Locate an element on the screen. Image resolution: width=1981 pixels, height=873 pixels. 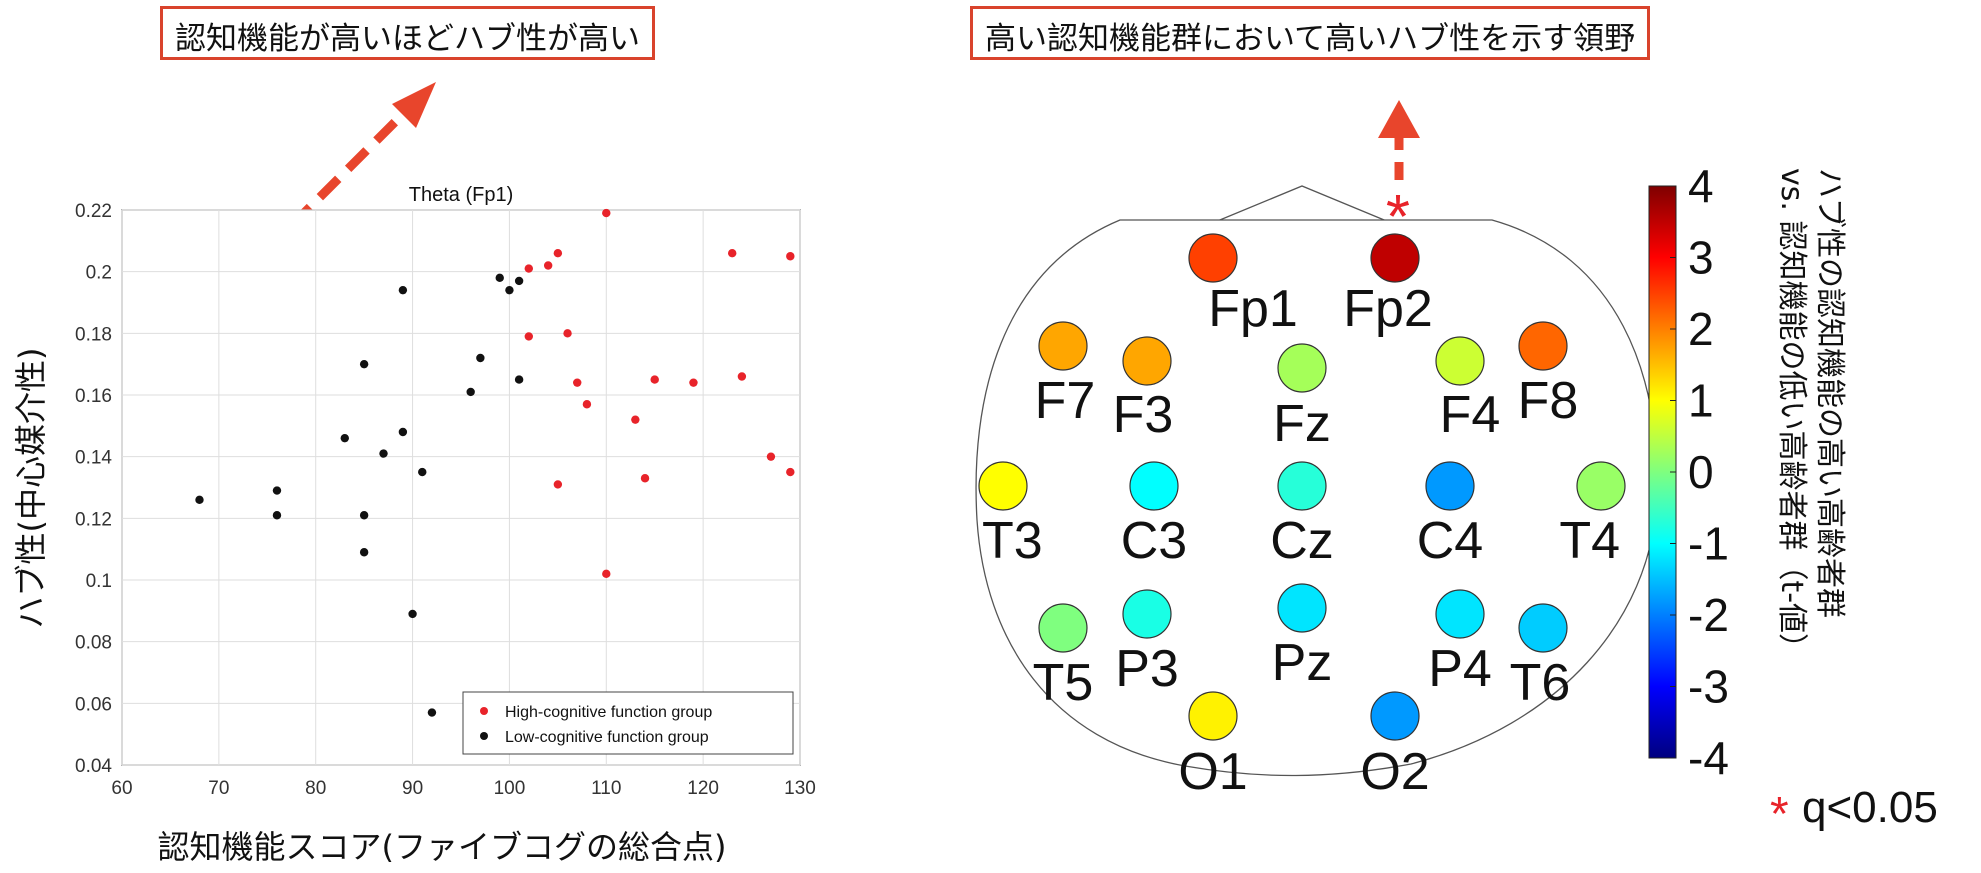
electrode-label-f8: F8 is located at coordinates (1548, 401).